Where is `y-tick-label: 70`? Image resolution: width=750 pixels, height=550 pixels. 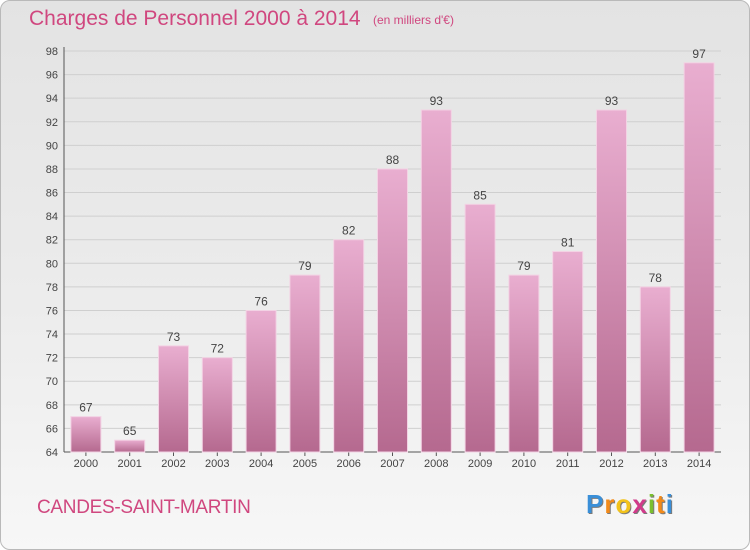 y-tick-label: 70 is located at coordinates (52, 382).